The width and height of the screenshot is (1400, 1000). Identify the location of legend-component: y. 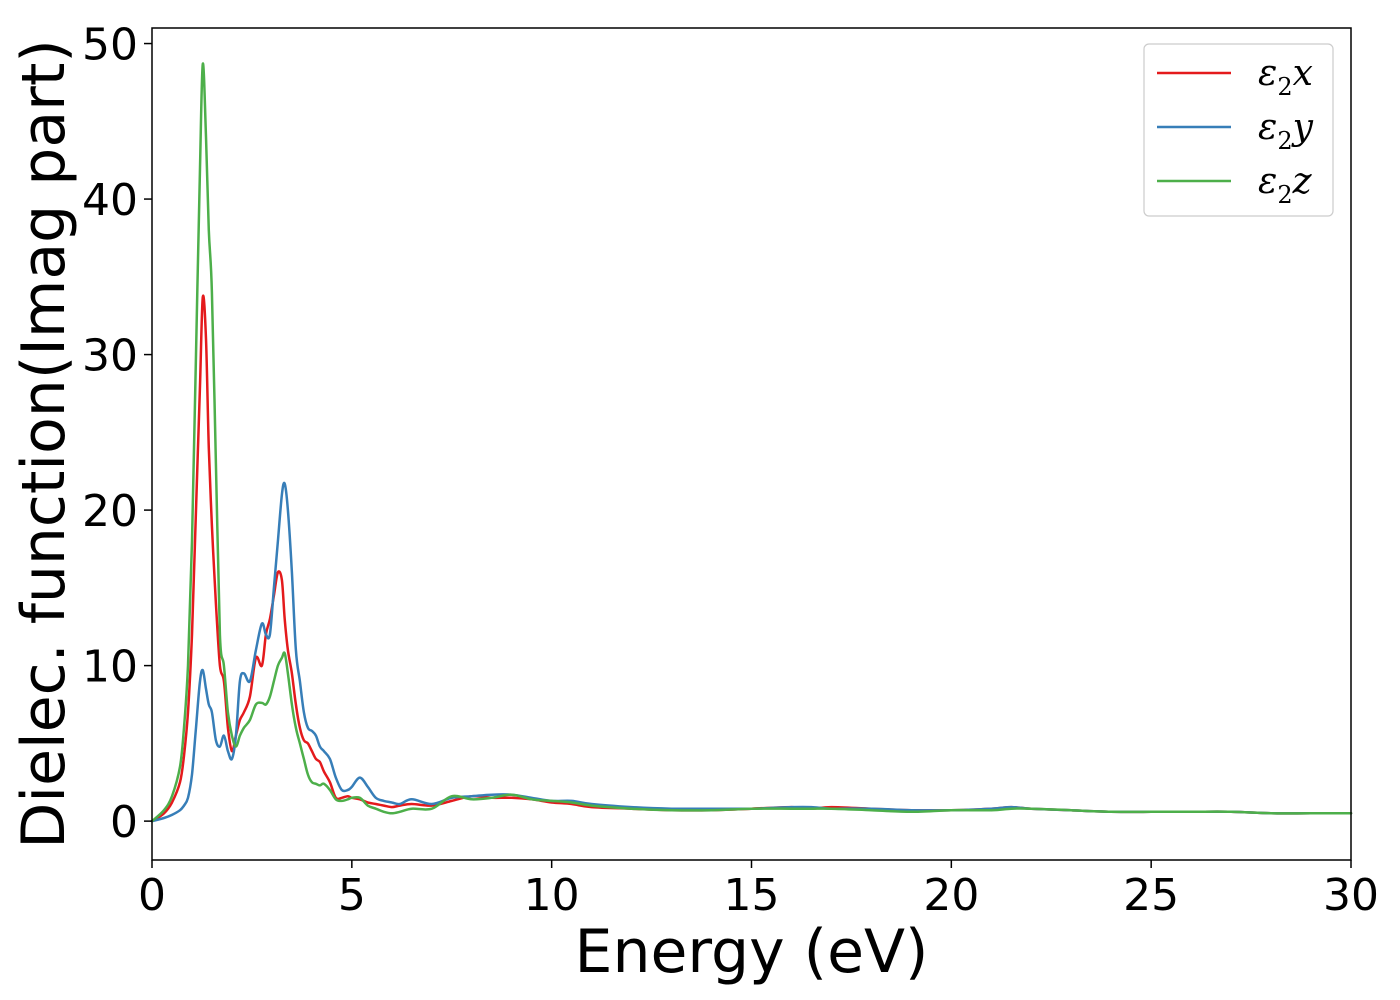
(1302, 127).